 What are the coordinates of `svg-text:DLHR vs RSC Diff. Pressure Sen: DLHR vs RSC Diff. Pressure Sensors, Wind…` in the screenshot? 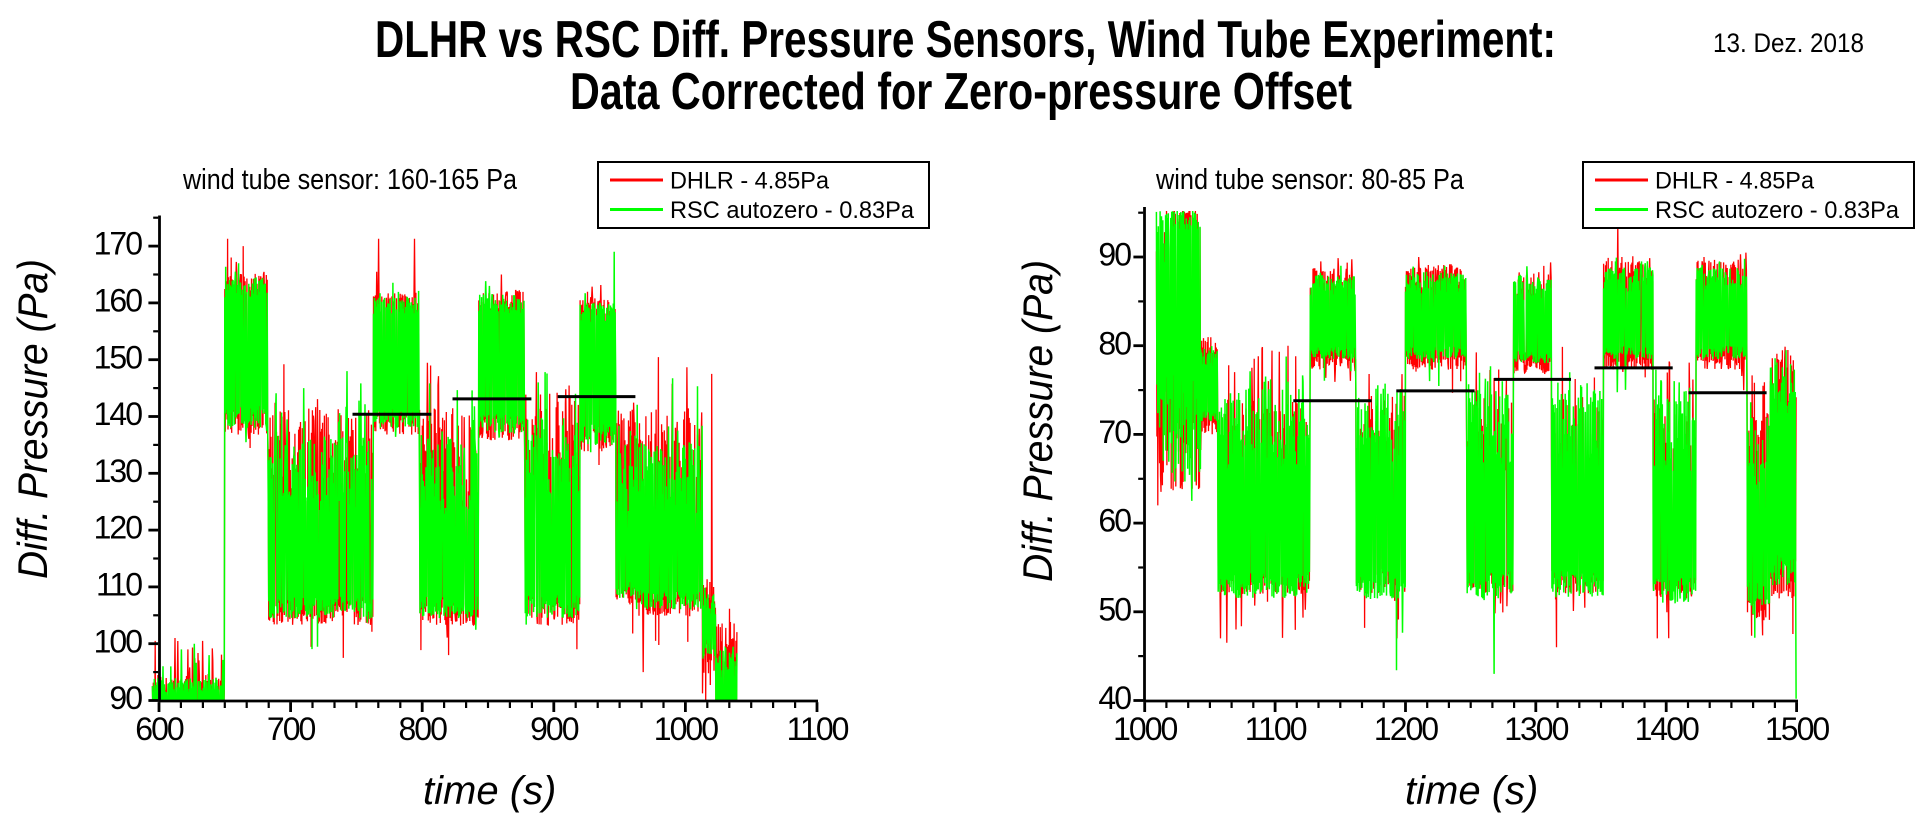 It's located at (965, 40).